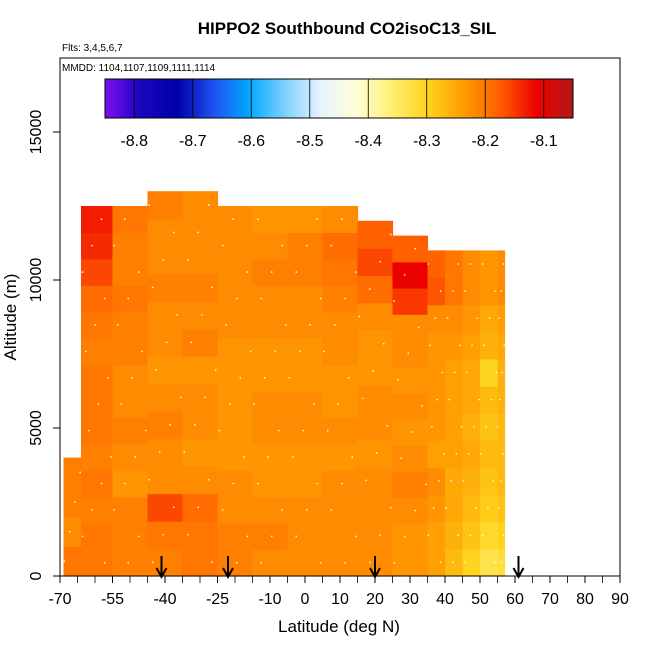 Image resolution: width=650 pixels, height=650 pixels. I want to click on y-tick-label: 10000, so click(36, 280).